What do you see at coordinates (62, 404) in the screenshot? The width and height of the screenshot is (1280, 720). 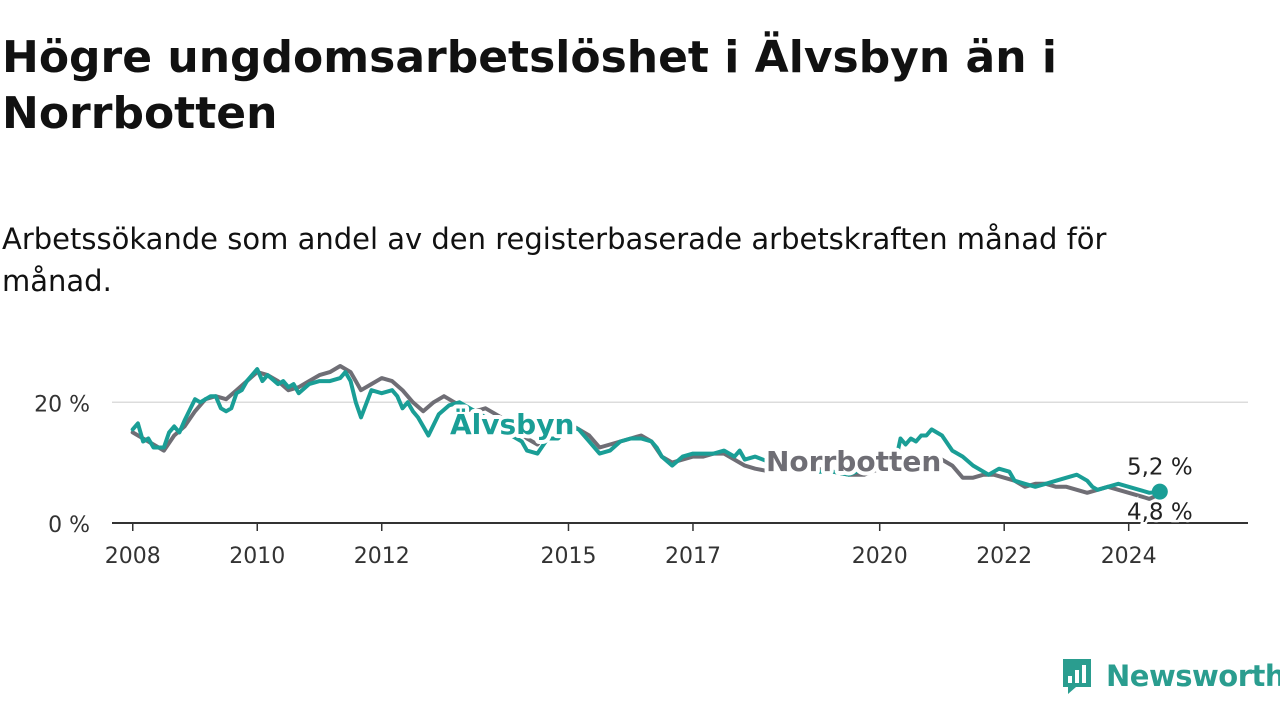 I see `y-tick-label: 20 %` at bounding box center [62, 404].